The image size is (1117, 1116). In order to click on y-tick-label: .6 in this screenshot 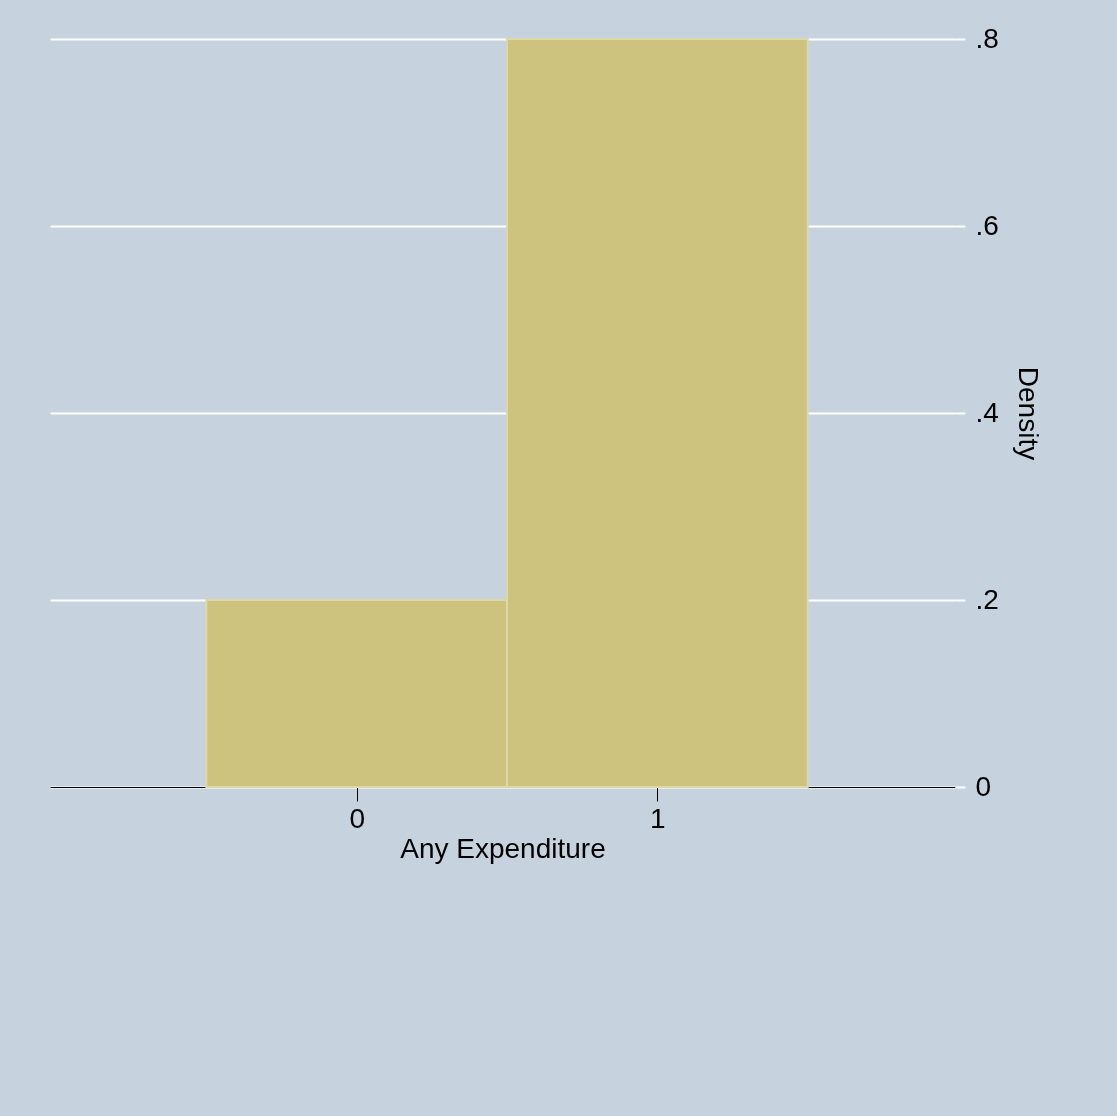, I will do `click(987, 225)`.